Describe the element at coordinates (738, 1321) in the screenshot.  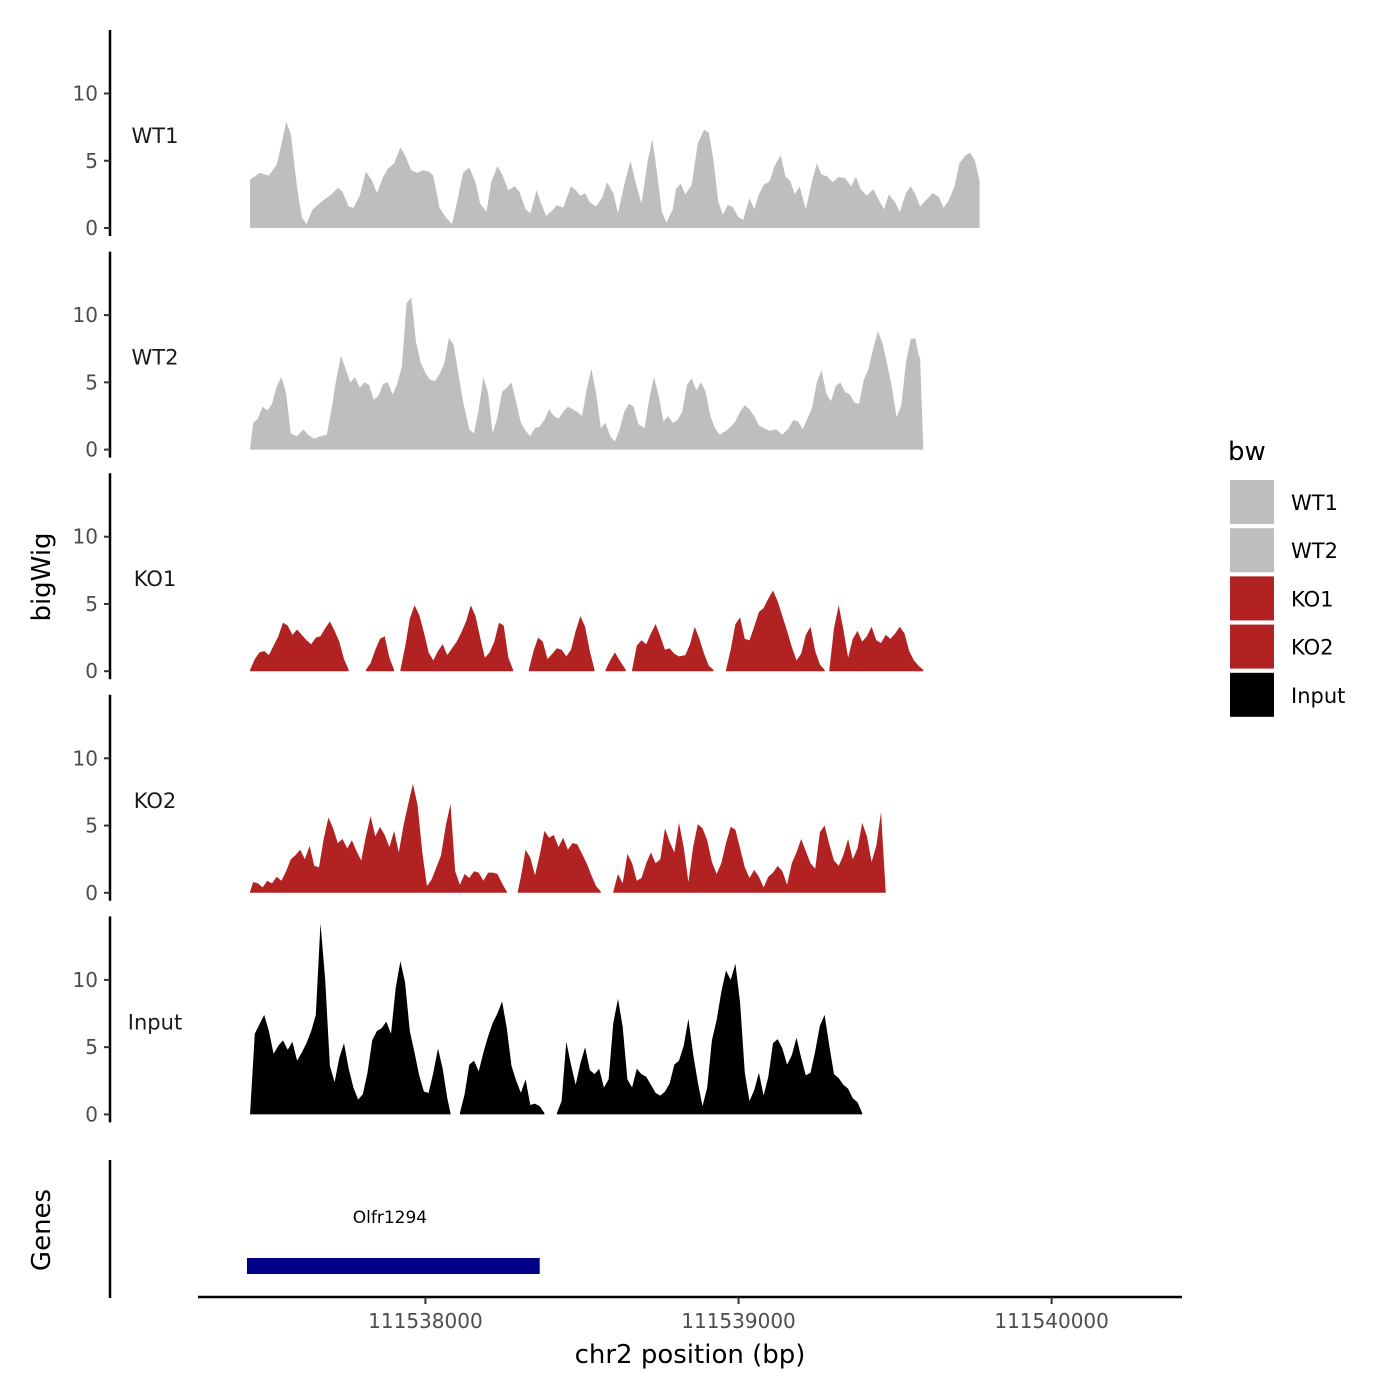
I see `x-tick-label: 111539000` at that location.